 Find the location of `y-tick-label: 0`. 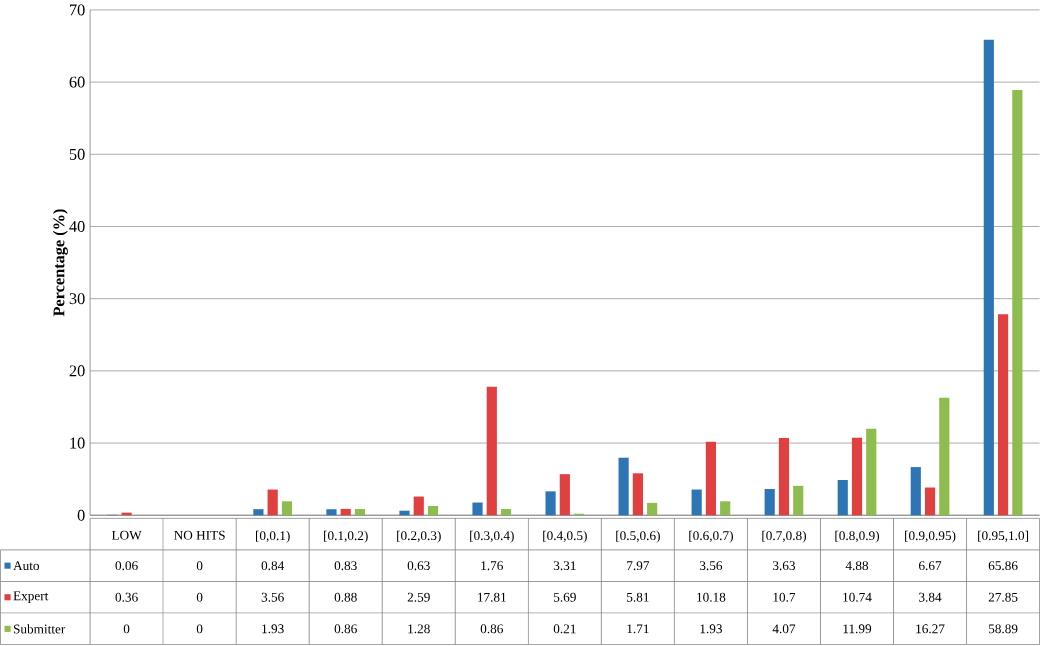

y-tick-label: 0 is located at coordinates (81, 516).